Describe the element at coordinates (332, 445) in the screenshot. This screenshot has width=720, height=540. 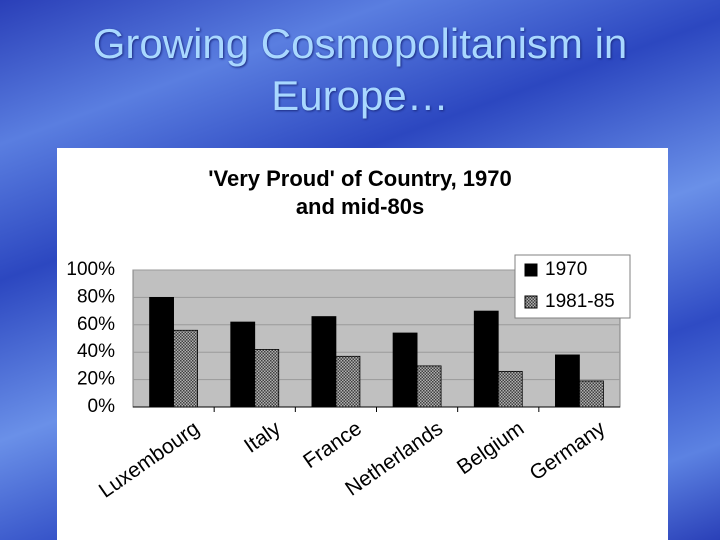
I see `x-tick-label: France` at that location.